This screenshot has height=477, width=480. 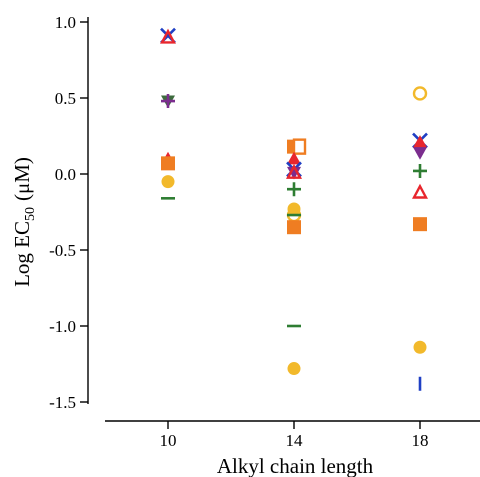 What do you see at coordinates (420, 93) in the screenshot?
I see `data-point-circle-open` at bounding box center [420, 93].